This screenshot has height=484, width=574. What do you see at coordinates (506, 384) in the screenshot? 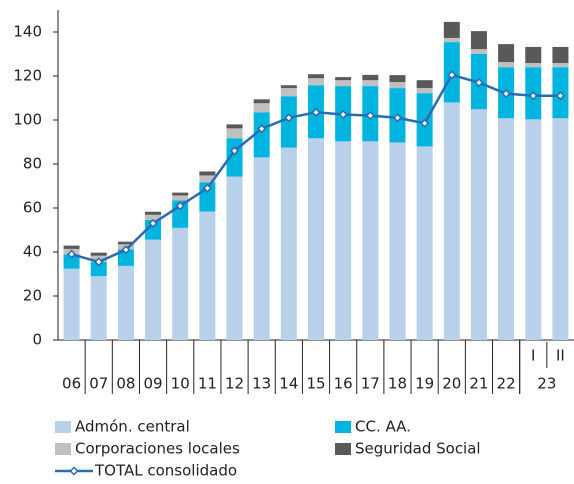
I see `x-tick-label: 22` at bounding box center [506, 384].